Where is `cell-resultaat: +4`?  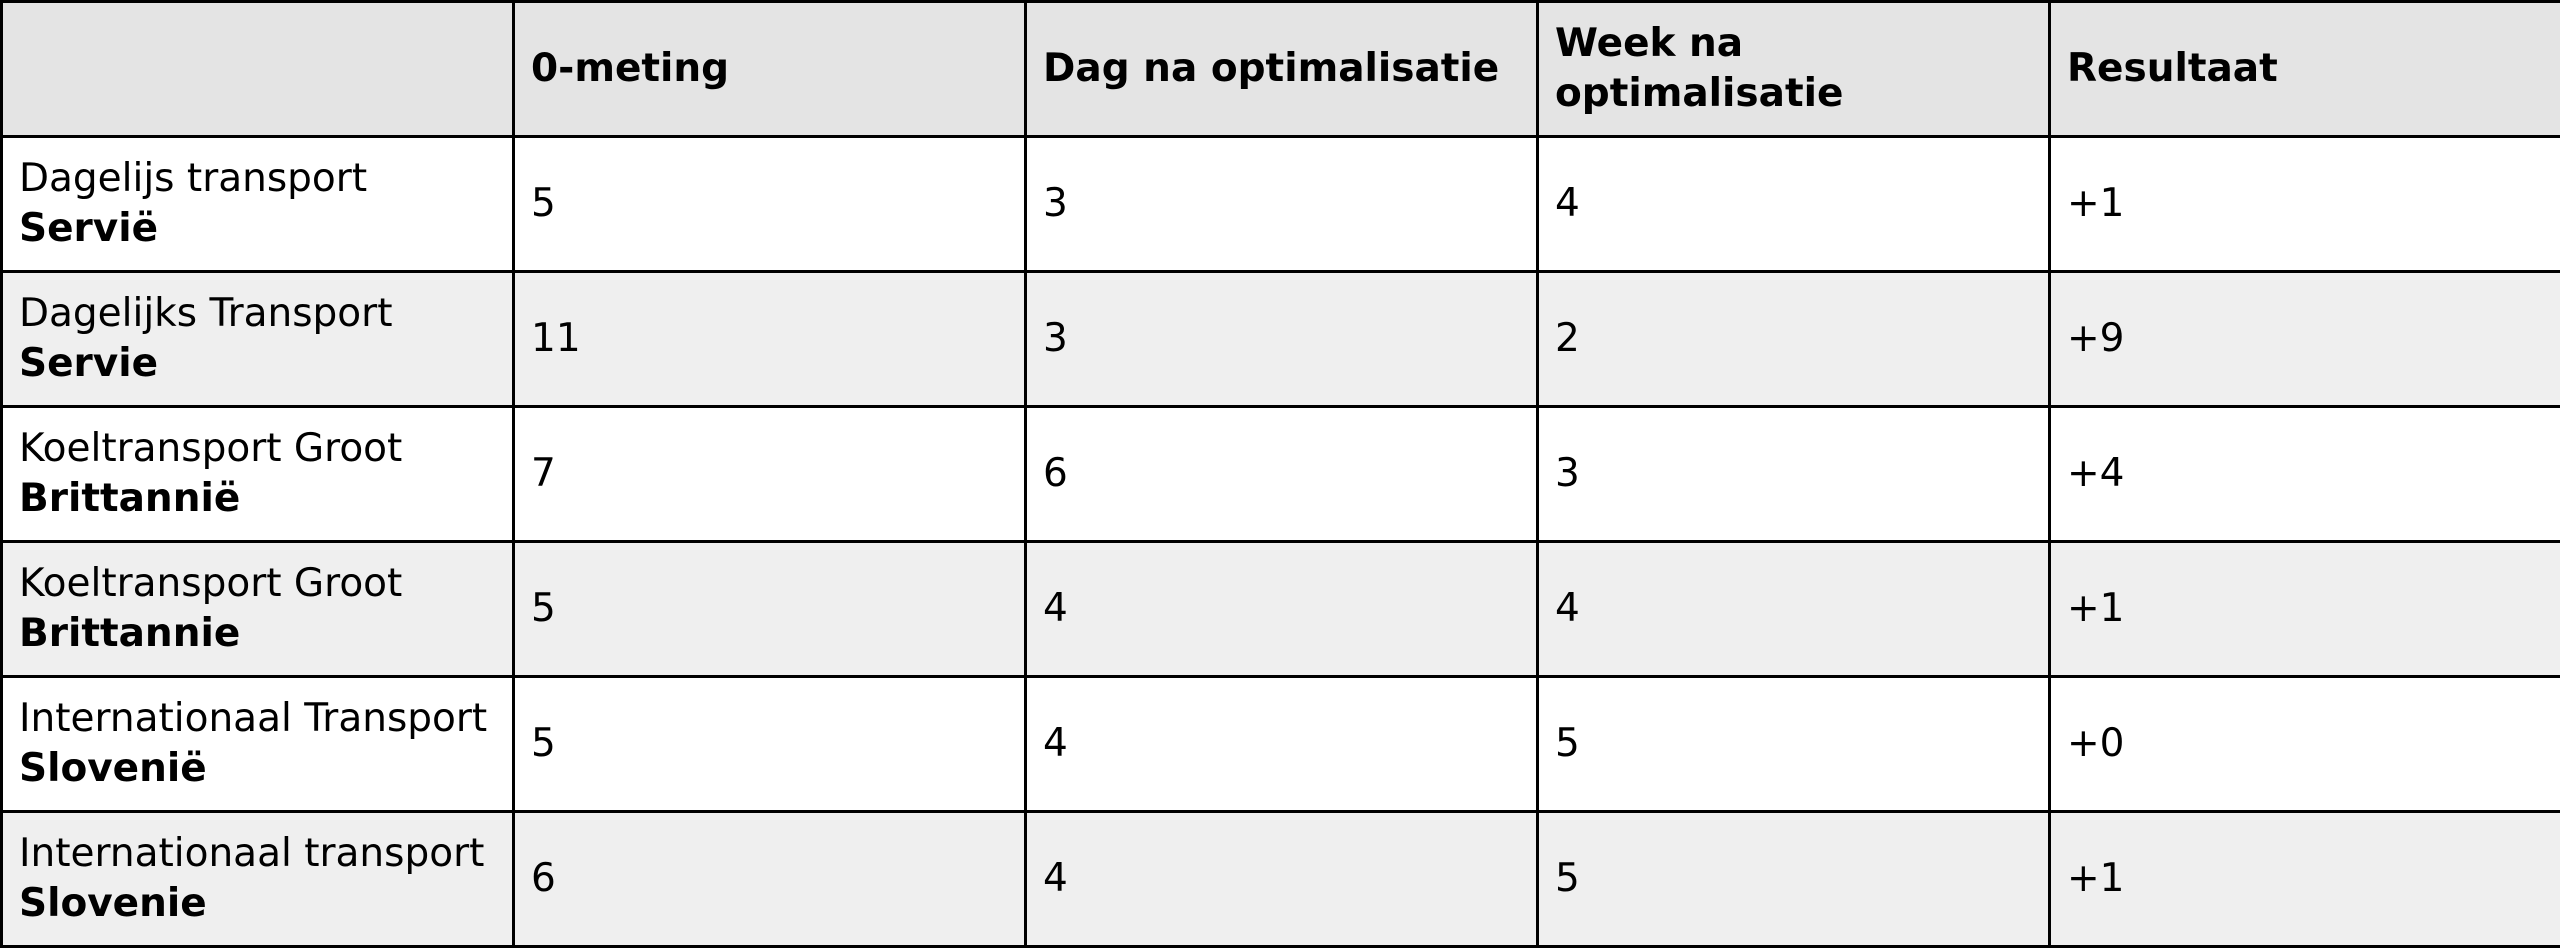 cell-resultaat: +4 is located at coordinates (2305, 474).